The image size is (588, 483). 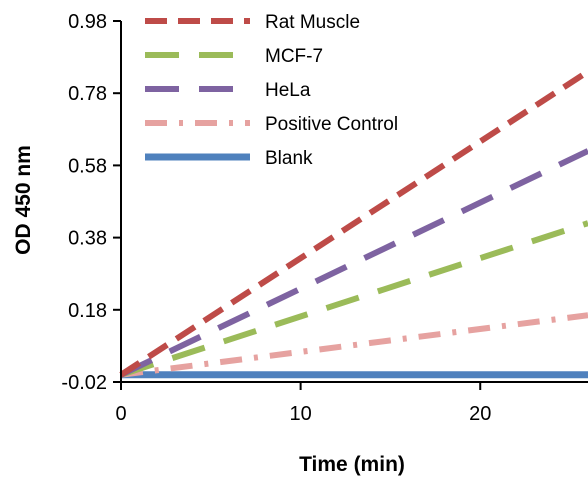 What do you see at coordinates (23, 200) in the screenshot?
I see `y-axis-title: OD 450 nm` at bounding box center [23, 200].